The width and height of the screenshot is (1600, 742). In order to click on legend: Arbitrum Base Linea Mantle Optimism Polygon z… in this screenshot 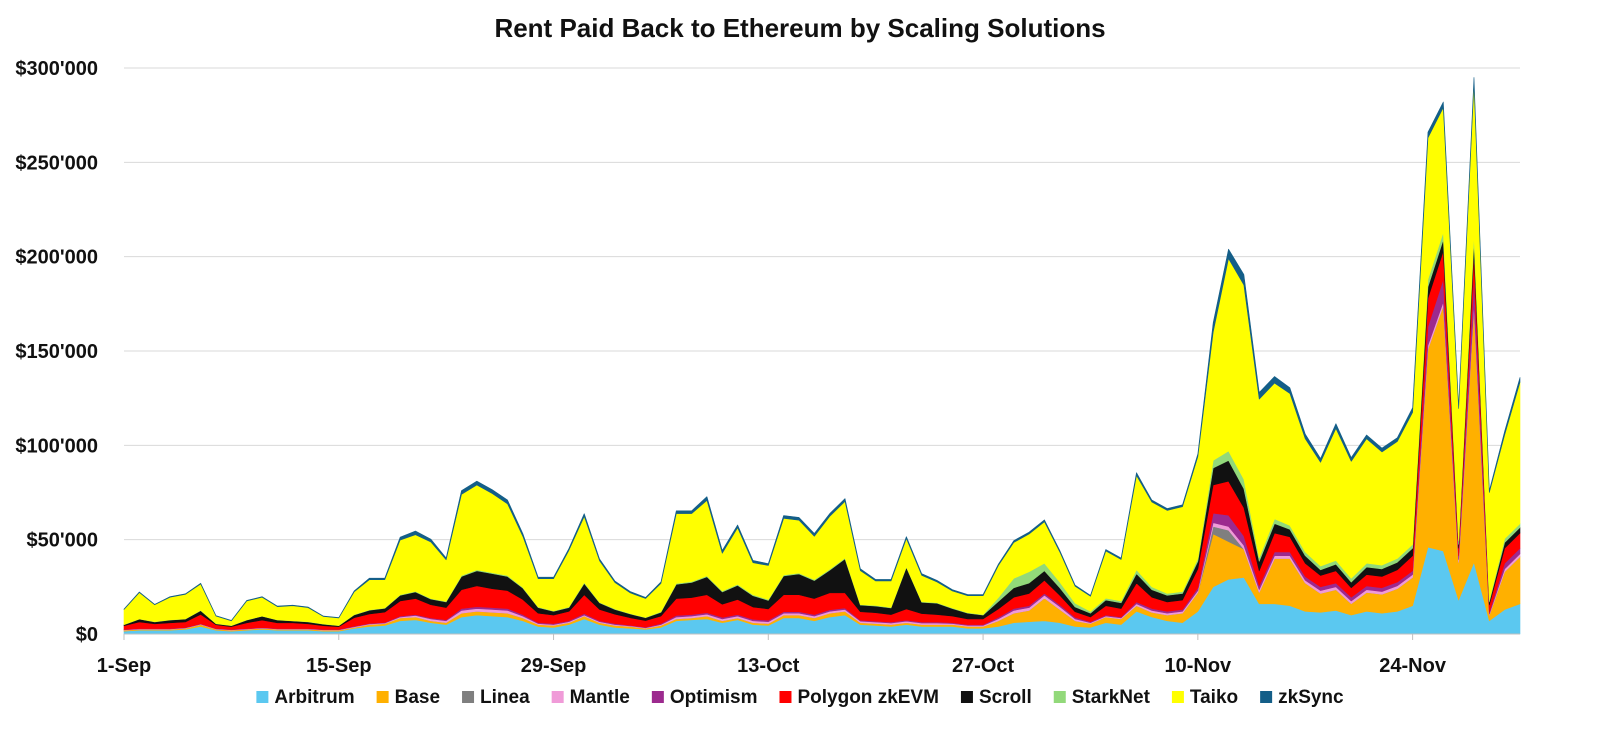, I will do `click(800, 697)`.